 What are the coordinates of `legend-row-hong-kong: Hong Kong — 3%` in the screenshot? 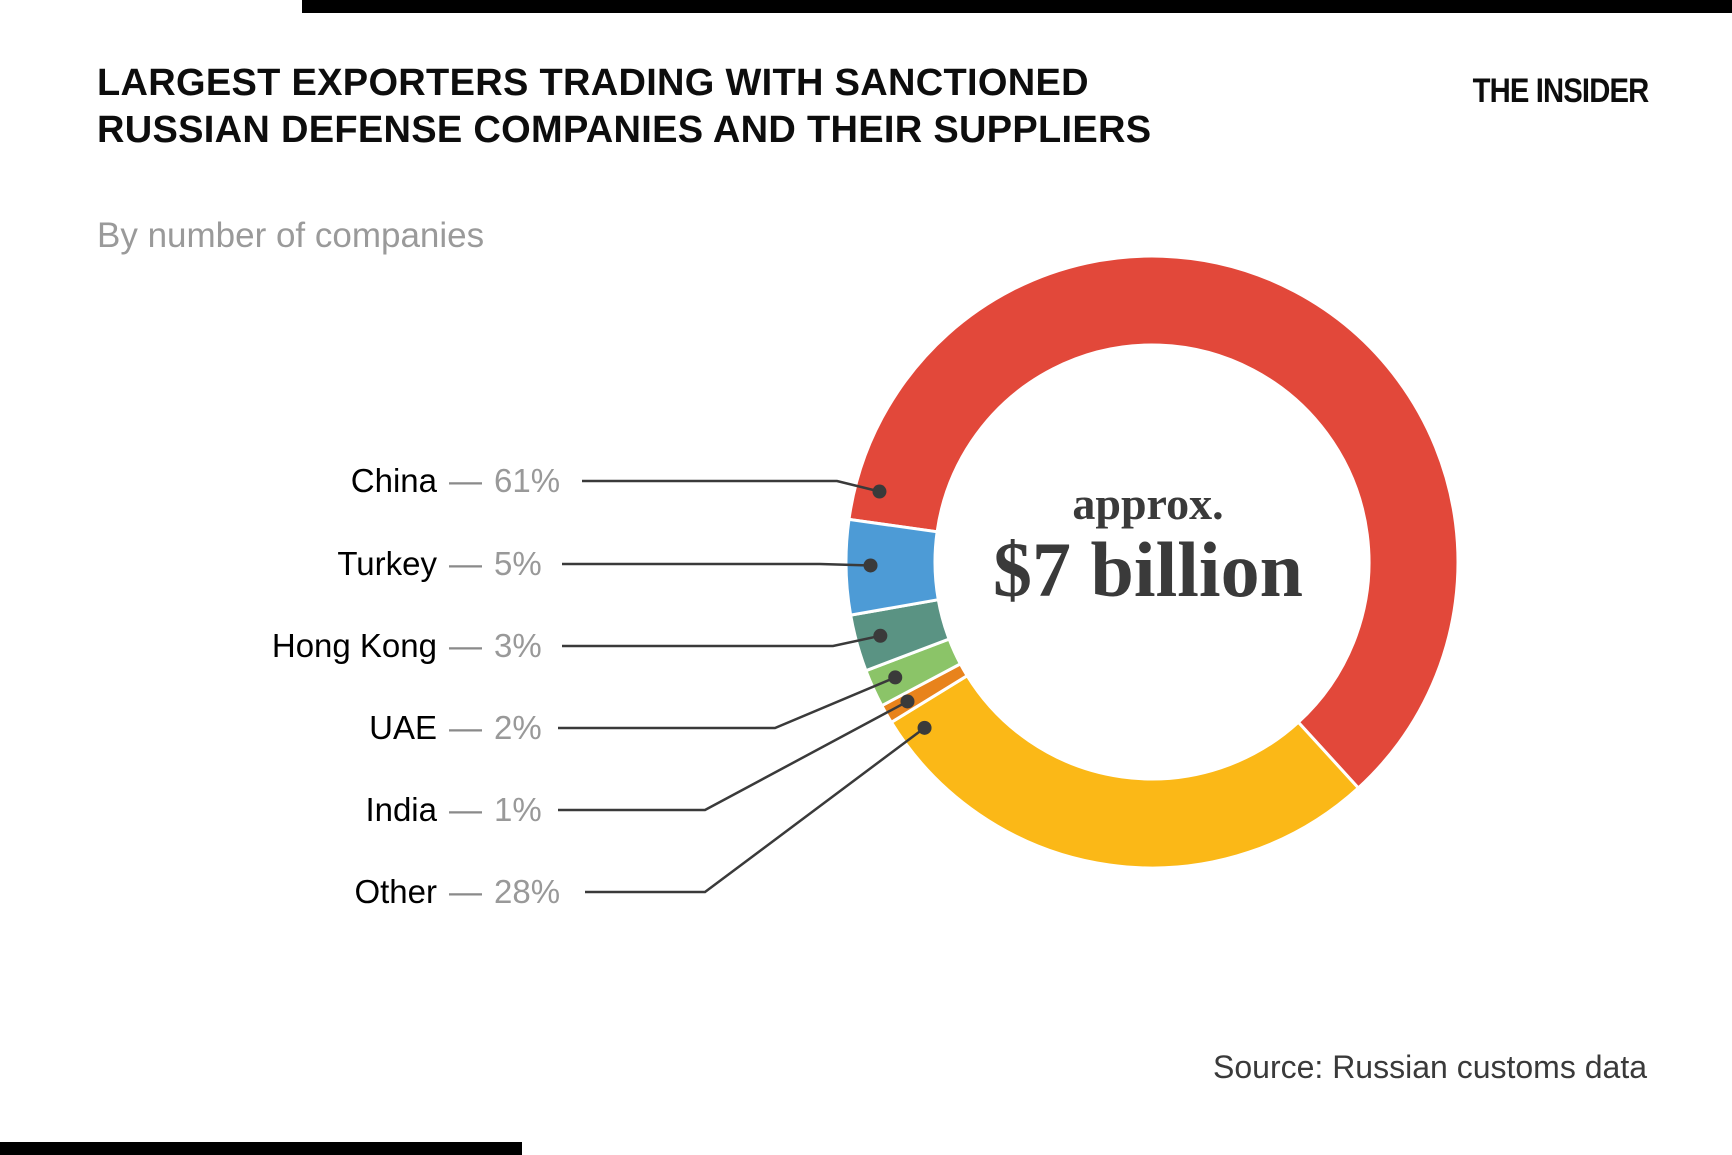 It's located at (271, 646).